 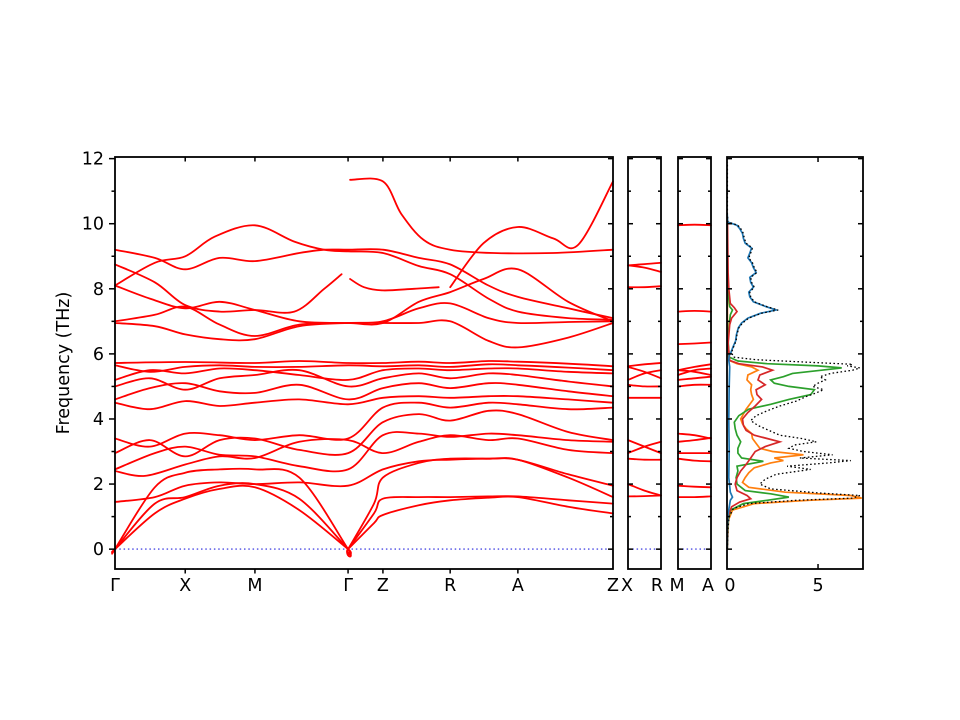 I want to click on dos-panel, so click(x=794, y=355).